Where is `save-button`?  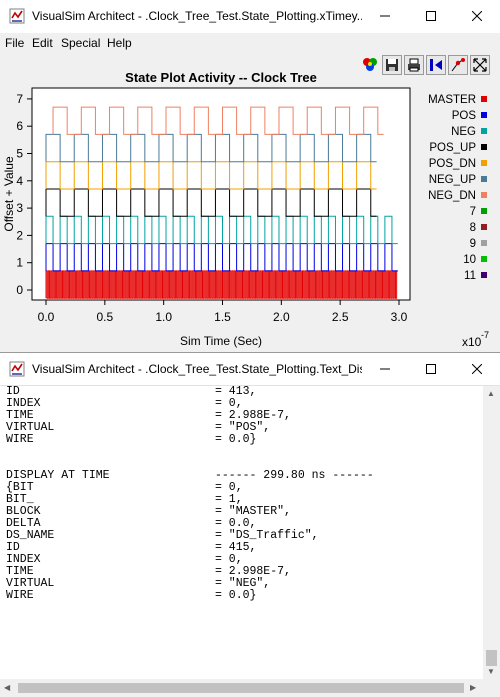 save-button is located at coordinates (392, 65).